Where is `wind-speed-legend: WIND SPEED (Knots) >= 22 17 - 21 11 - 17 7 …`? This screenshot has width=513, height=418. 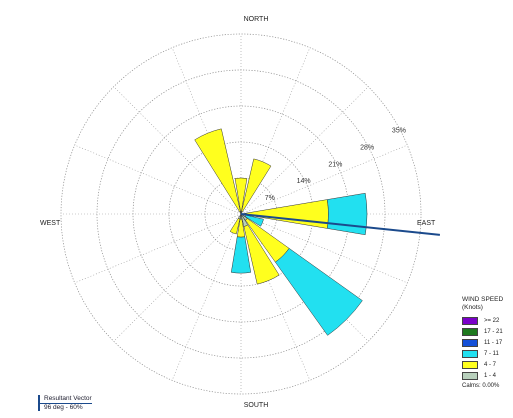
wind-speed-legend: WIND SPEED (Knots) >= 22 17 - 21 11 - 17 7 … is located at coordinates (486, 342).